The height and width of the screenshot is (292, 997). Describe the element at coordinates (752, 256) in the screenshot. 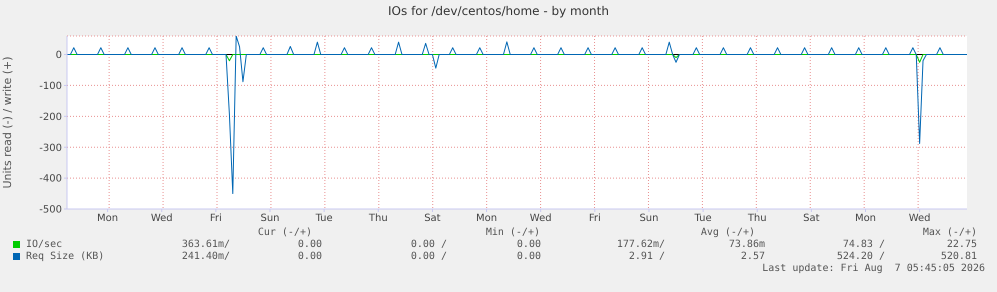

I see `text: 2.57` at that location.